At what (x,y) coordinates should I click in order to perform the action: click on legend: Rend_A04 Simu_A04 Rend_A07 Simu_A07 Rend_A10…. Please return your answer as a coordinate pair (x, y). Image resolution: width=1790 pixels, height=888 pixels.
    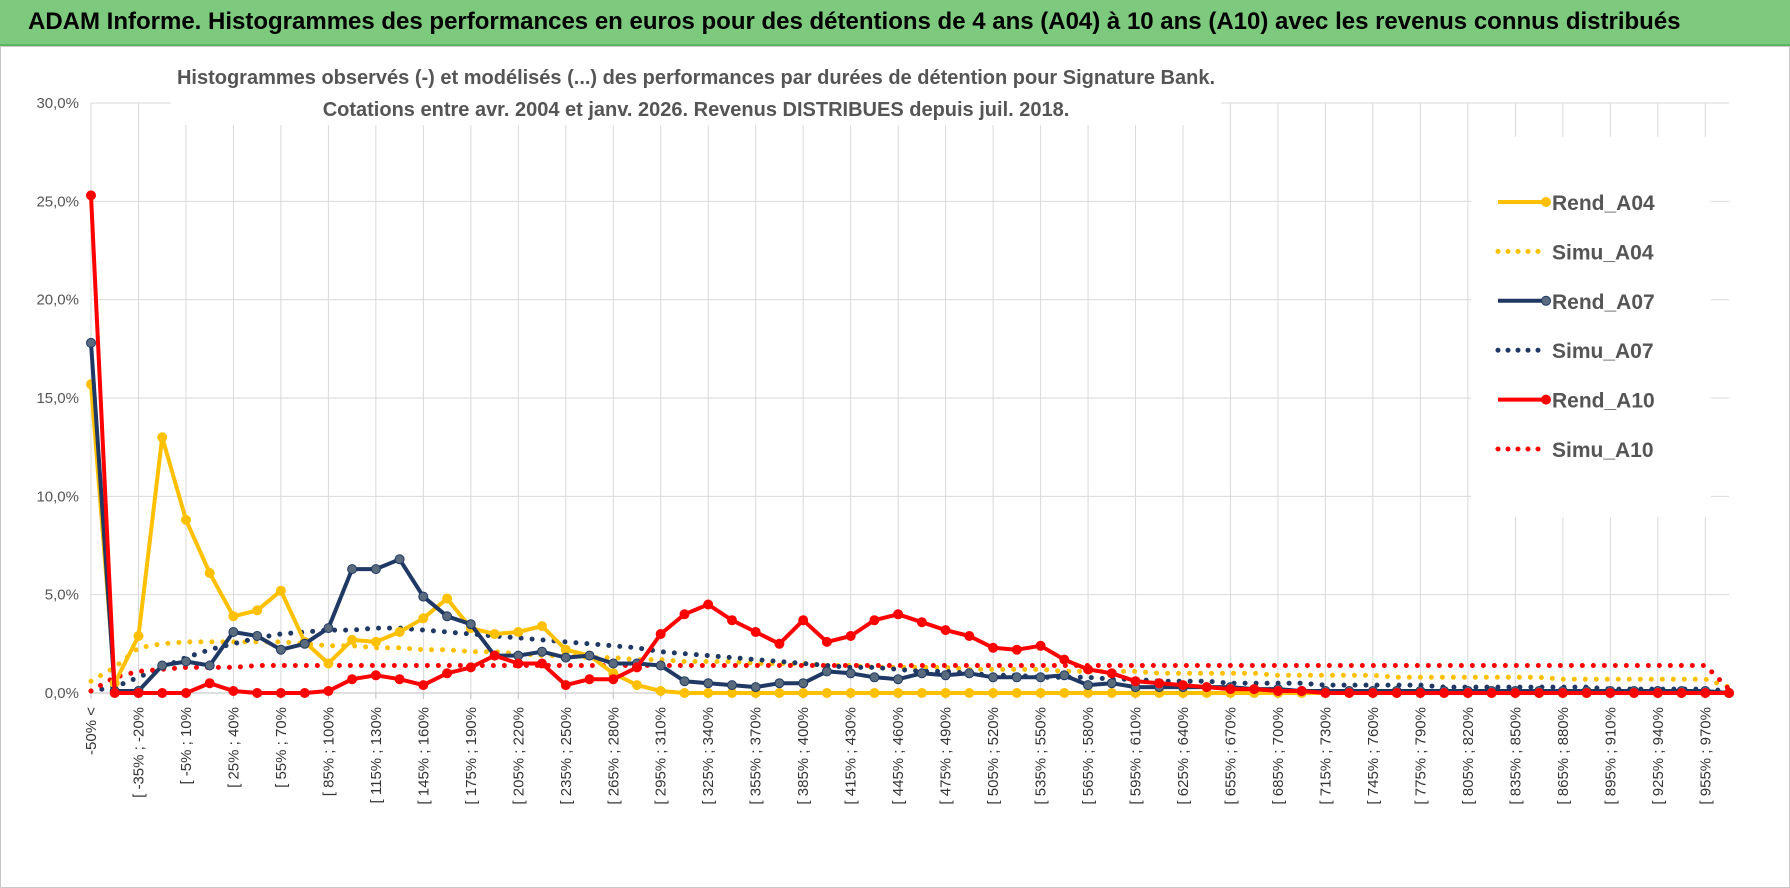
    Looking at the image, I should click on (1591, 327).